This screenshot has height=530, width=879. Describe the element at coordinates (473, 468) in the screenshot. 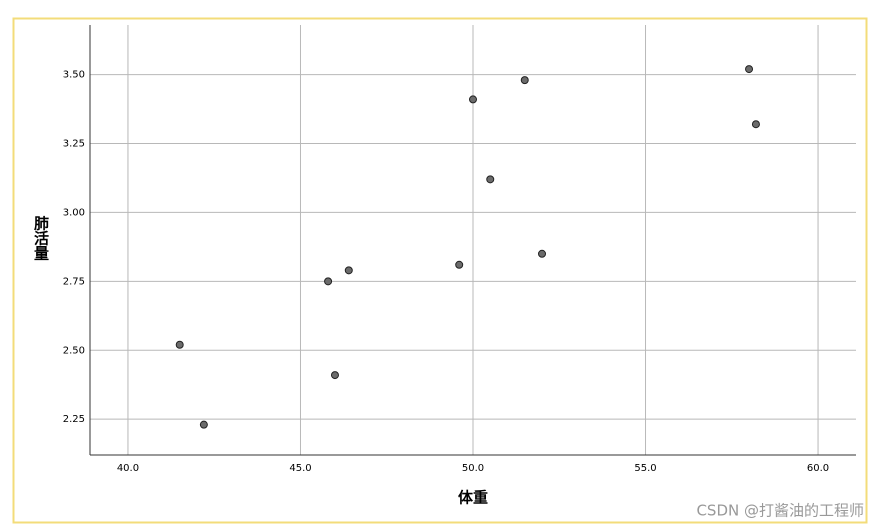

I see `x-tick-label: 50.0` at that location.